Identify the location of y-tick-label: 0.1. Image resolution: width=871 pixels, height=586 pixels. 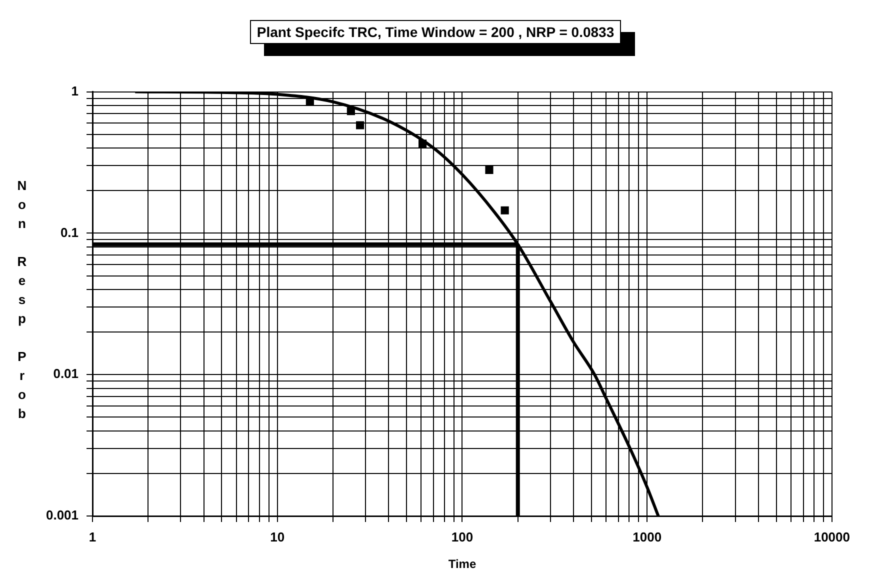
(69, 232).